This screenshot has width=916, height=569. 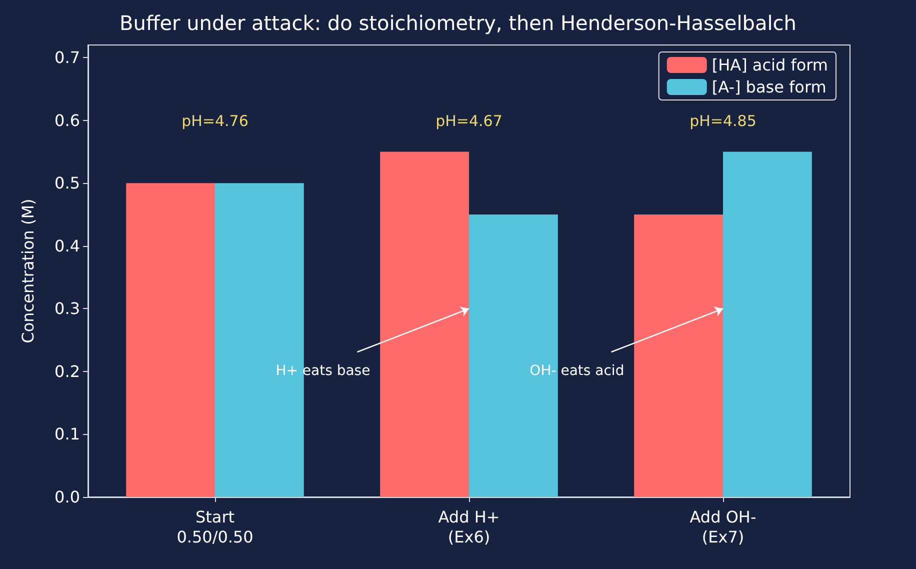 What do you see at coordinates (215, 527) in the screenshot?
I see `x-tick-label: Start 0.50/0.50` at bounding box center [215, 527].